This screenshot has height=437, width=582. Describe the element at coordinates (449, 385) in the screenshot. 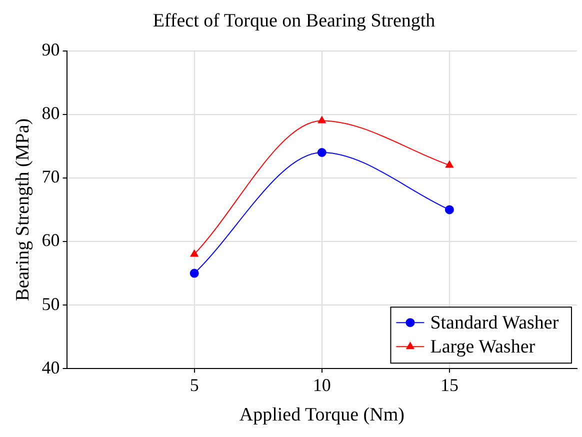

I see `x-tick-label: 15` at that location.